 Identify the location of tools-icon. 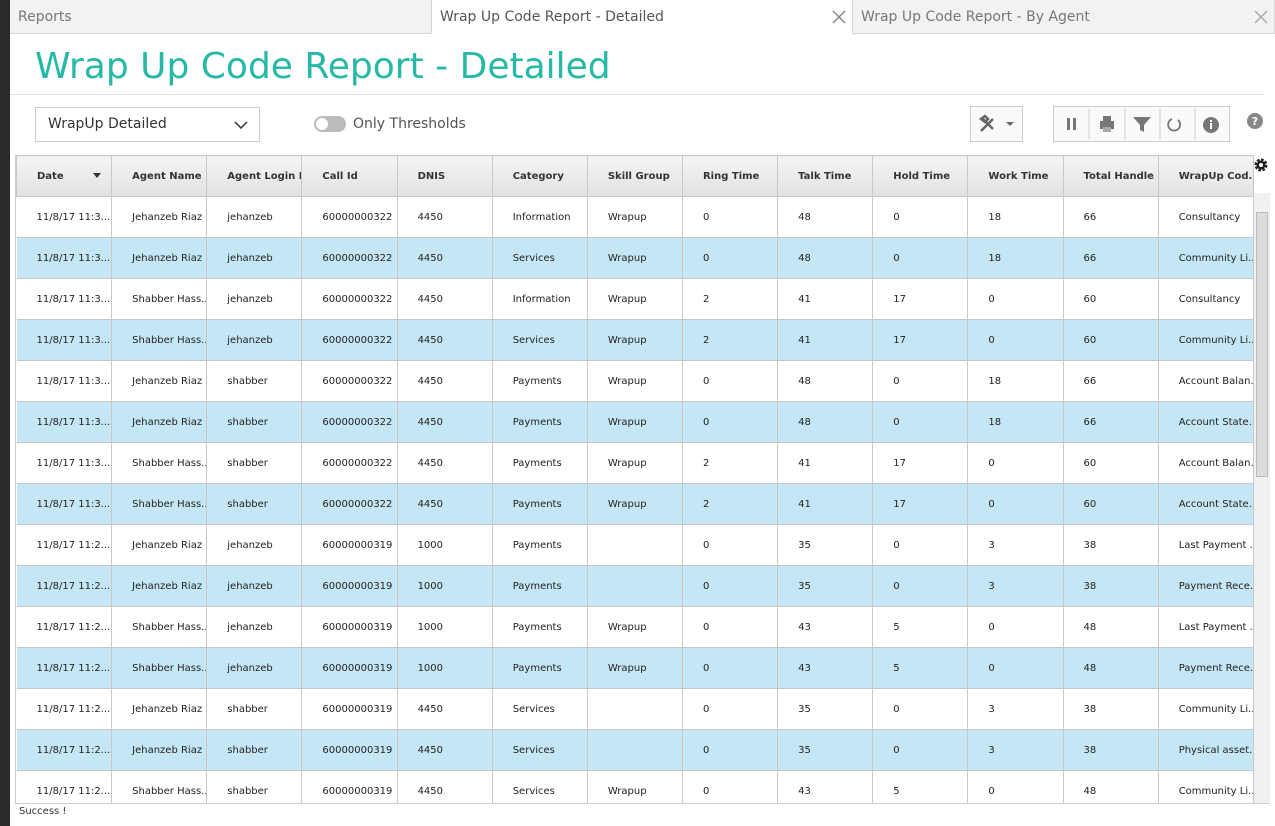
(996, 123).